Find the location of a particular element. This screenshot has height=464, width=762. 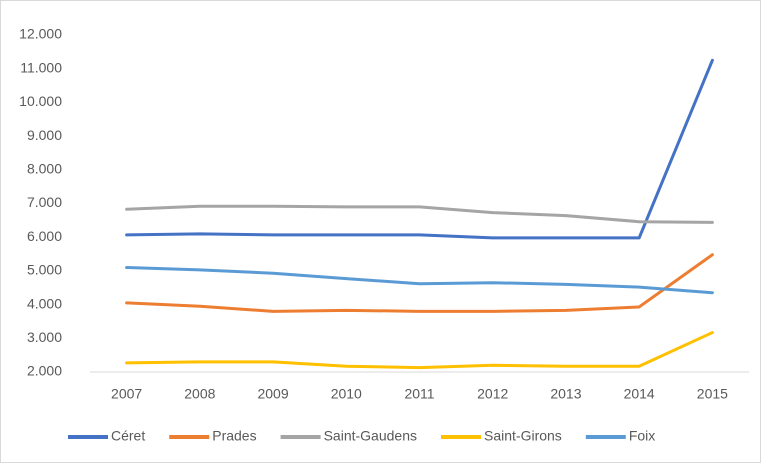

x-tick-label: 2010 is located at coordinates (346, 394).